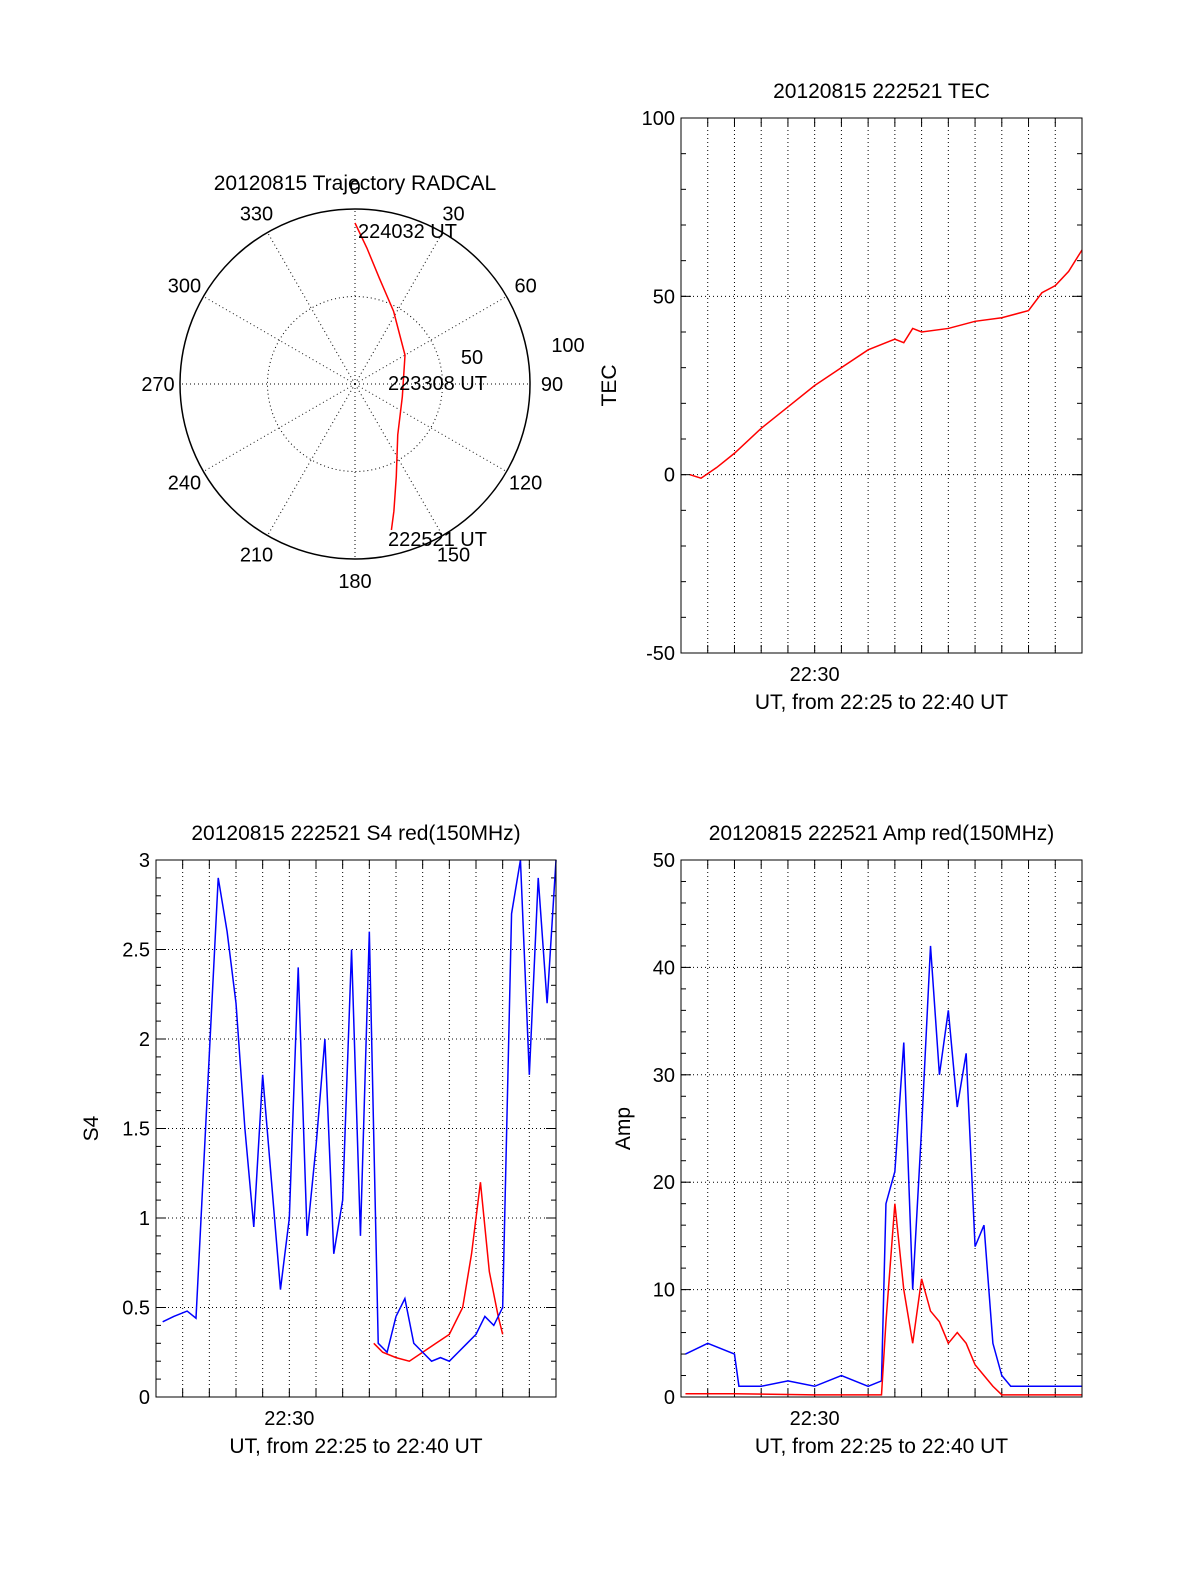 This screenshot has height=1575, width=1200. What do you see at coordinates (91, 1128) in the screenshot?
I see `y-axis-label: S4` at bounding box center [91, 1128].